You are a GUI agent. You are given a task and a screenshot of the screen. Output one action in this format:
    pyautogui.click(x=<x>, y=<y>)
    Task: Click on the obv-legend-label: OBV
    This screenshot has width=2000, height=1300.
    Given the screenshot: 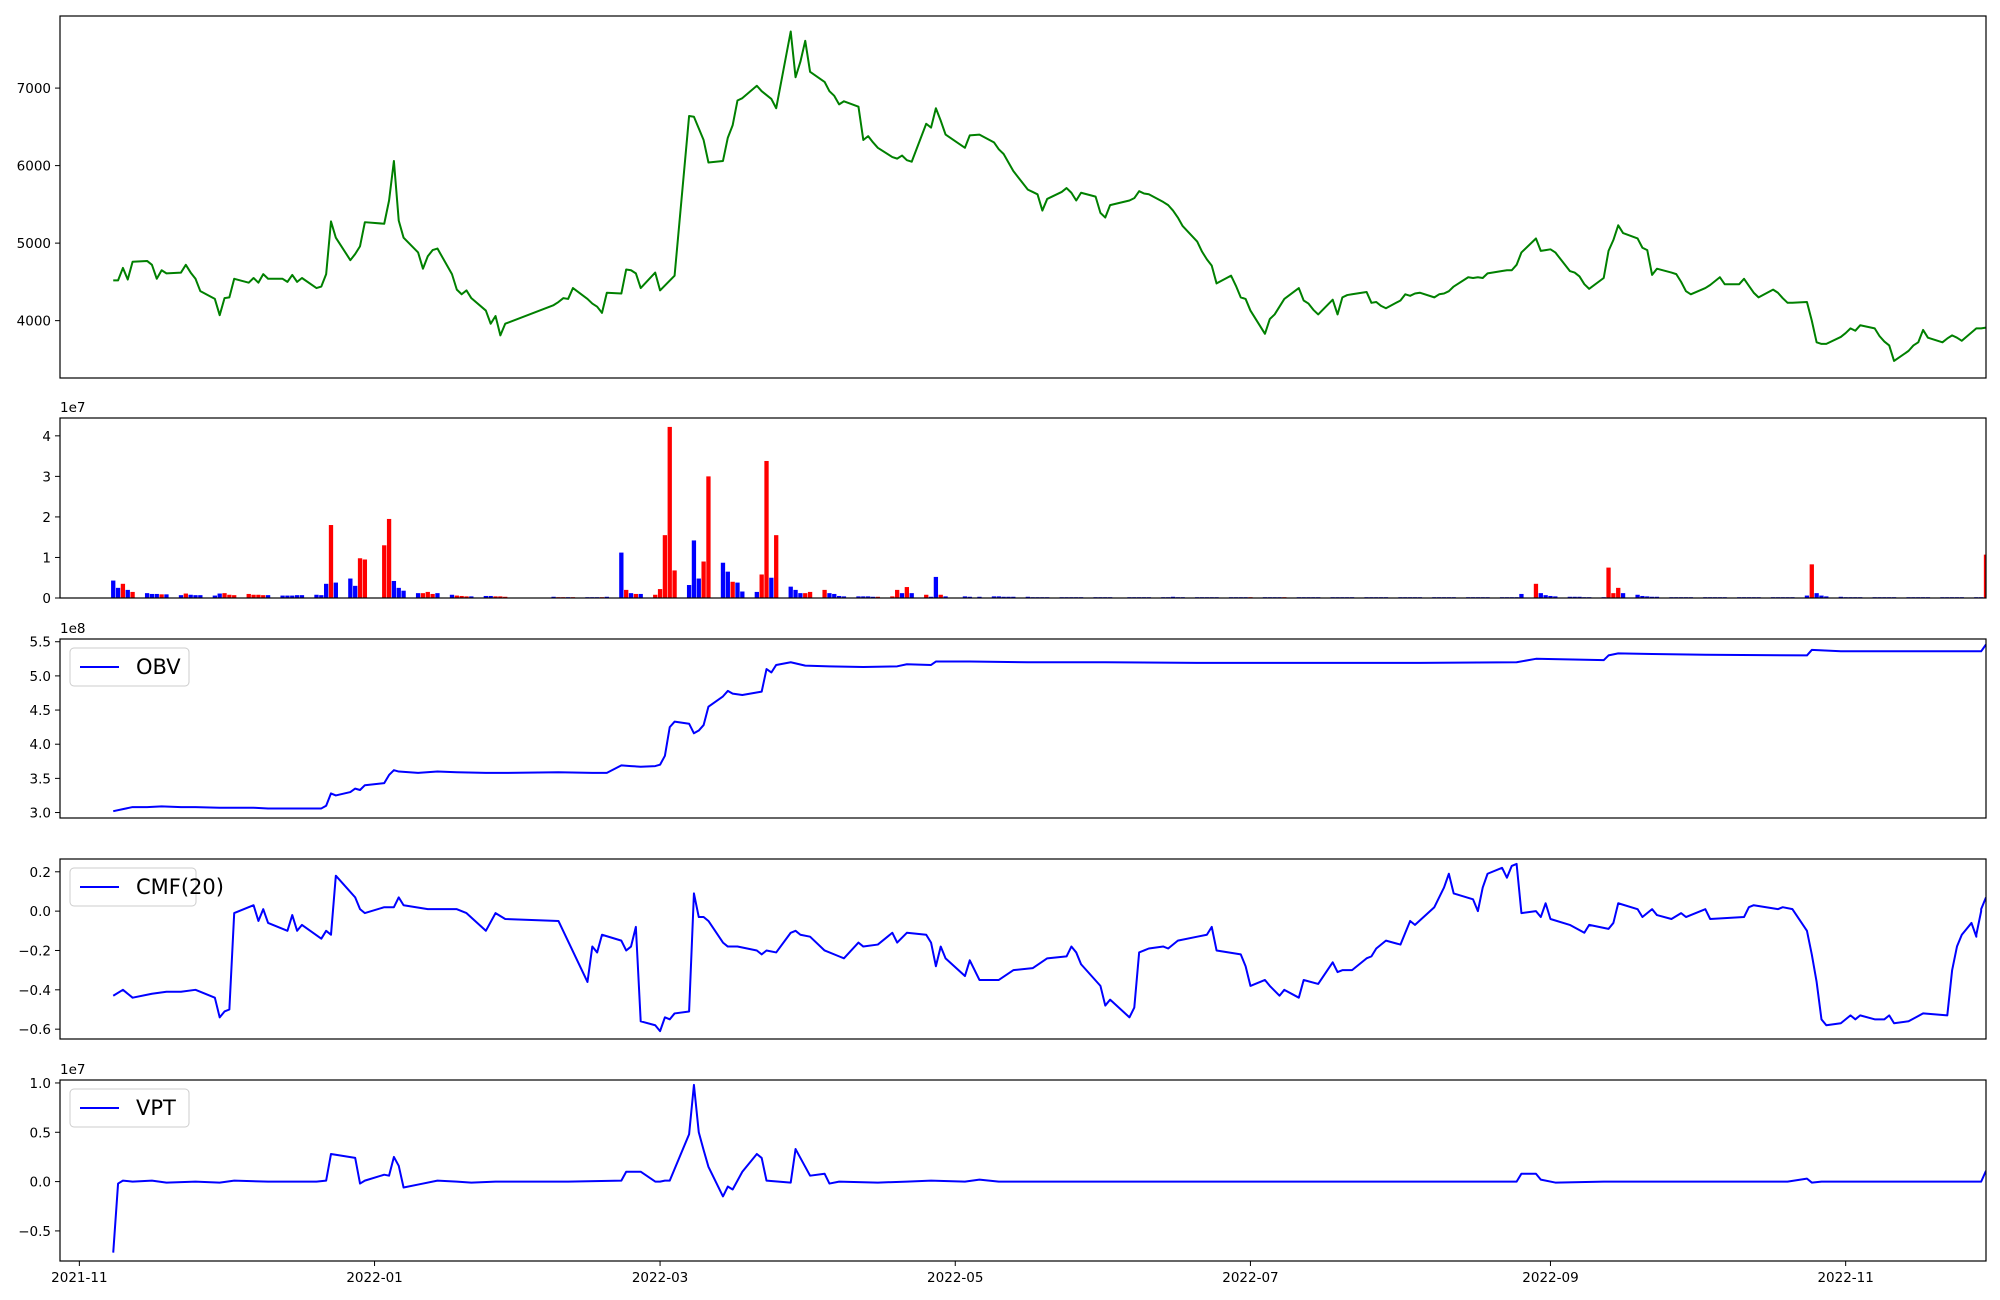 What is the action you would take?
    pyautogui.click(x=158, y=667)
    